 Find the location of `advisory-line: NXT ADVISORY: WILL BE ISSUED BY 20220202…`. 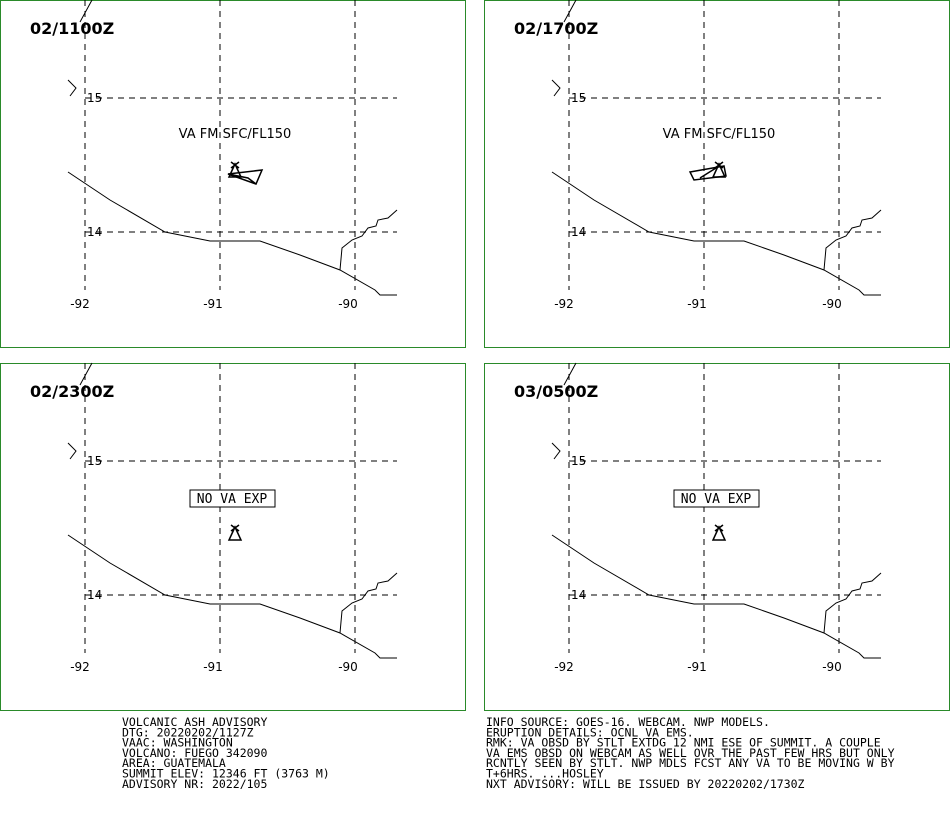

advisory-line: NXT ADVISORY: WILL BE ISSUED BY 20220202… is located at coordinates (645, 784).